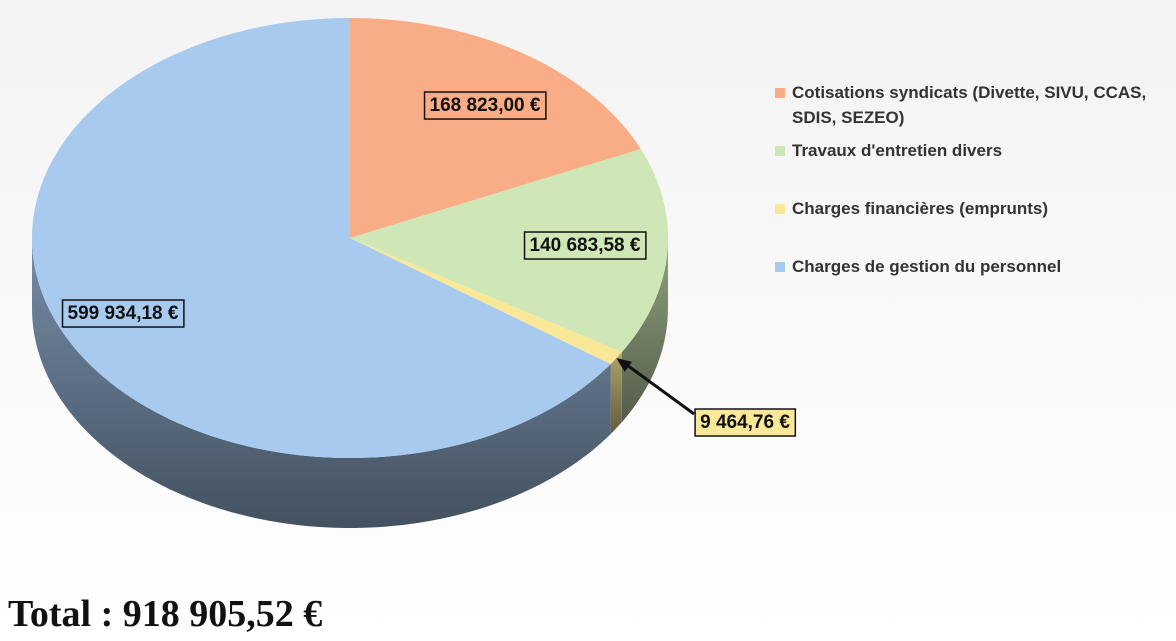 This screenshot has height=641, width=1176. I want to click on data-label: 9 464,76 €, so click(745, 422).